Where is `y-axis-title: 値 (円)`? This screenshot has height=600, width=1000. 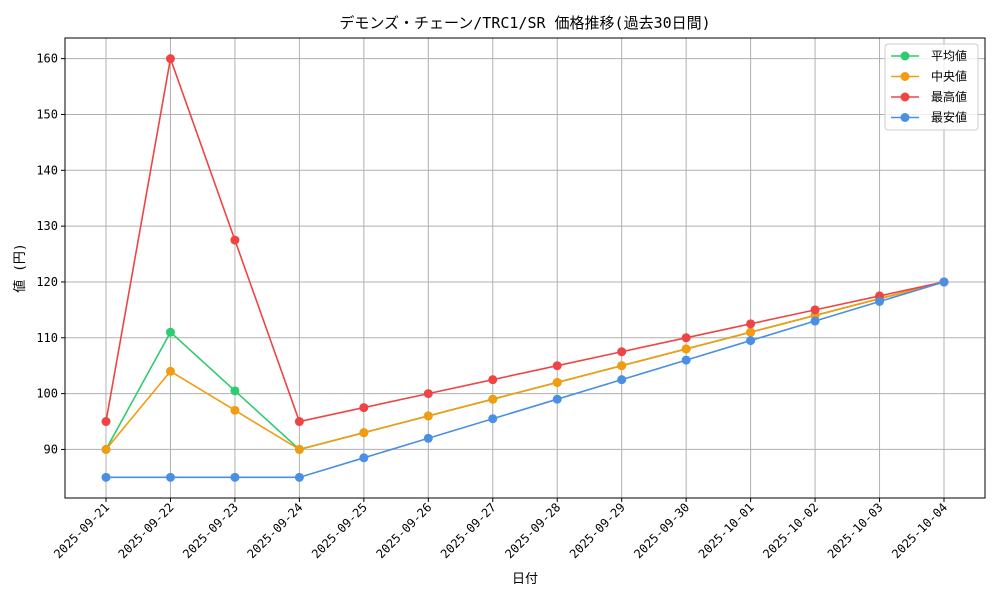
y-axis-title: 値 (円) is located at coordinates (20, 267).